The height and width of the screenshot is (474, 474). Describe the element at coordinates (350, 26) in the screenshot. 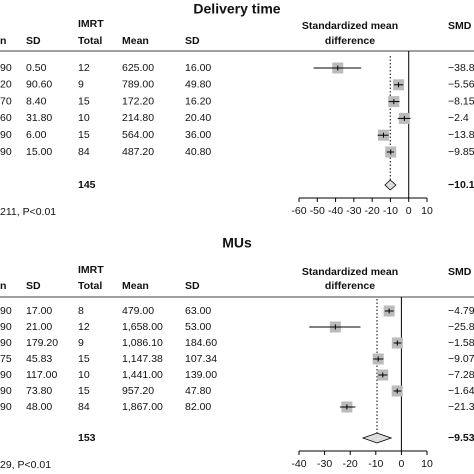

I see `plot-header: Standardized mean` at that location.